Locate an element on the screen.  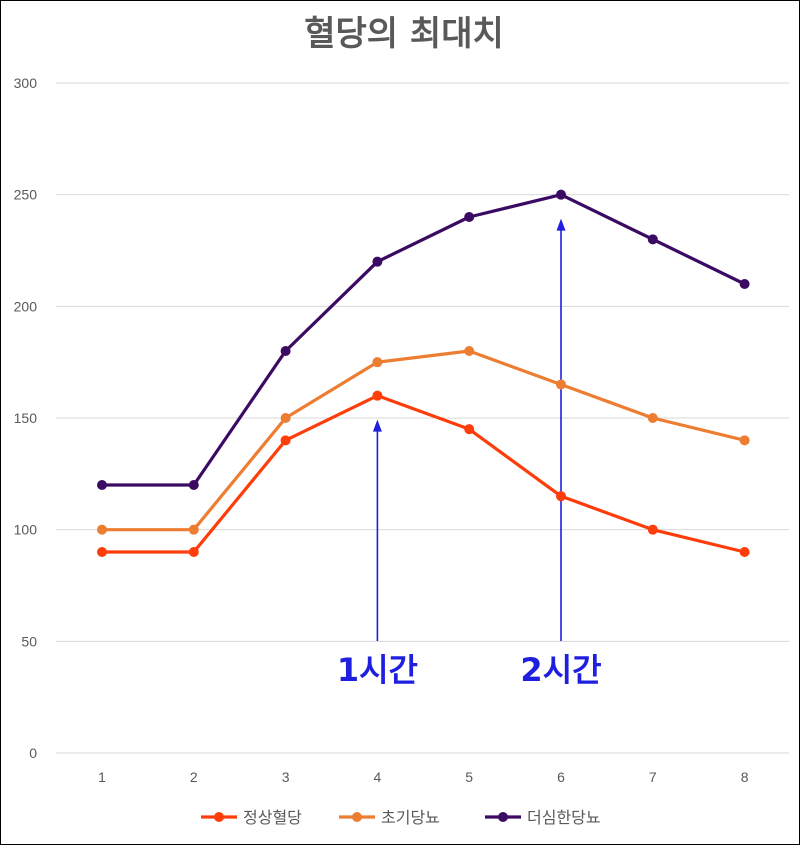
x-tick-label: 7 is located at coordinates (653, 777).